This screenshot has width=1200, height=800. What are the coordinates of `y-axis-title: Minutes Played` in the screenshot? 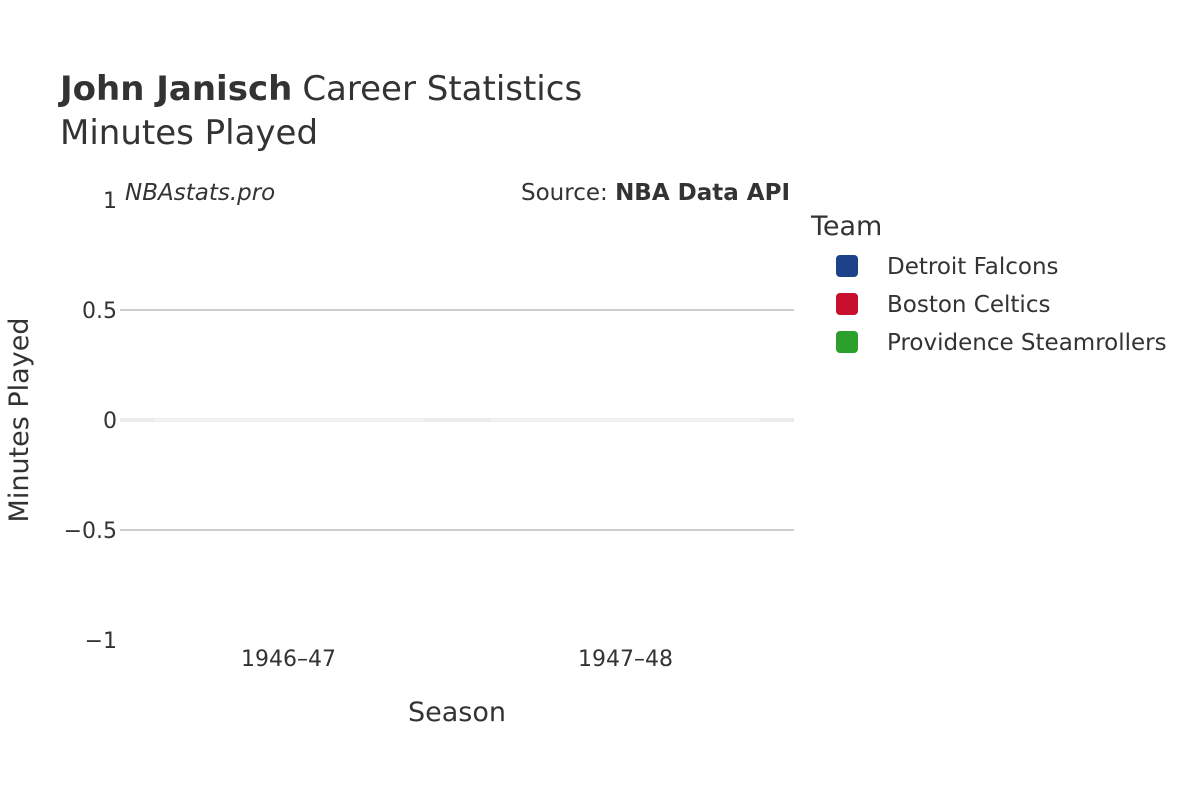 It's located at (19, 420).